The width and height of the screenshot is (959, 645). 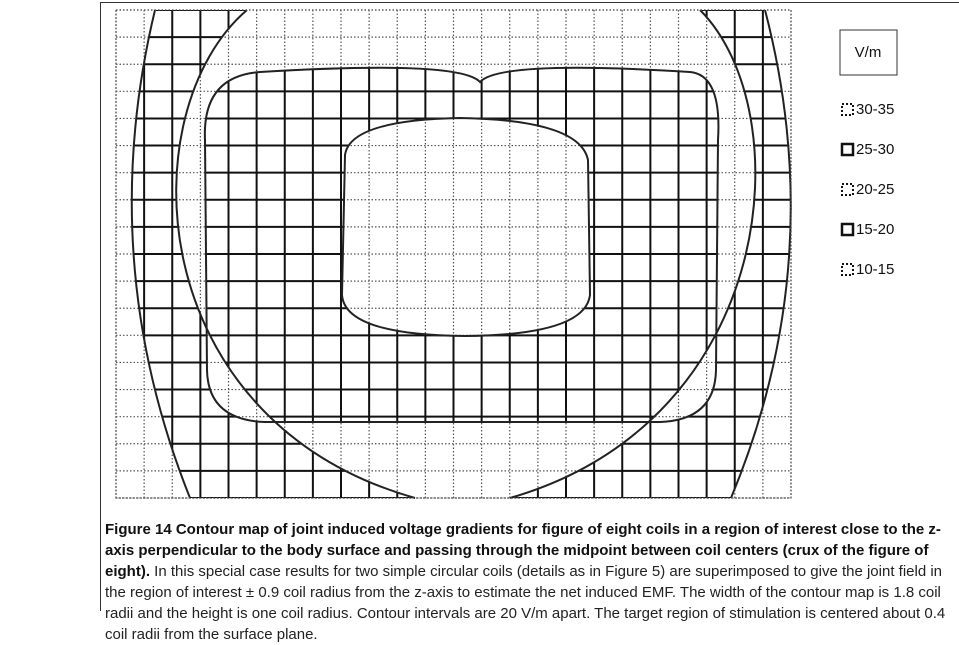 What do you see at coordinates (875, 149) in the screenshot?
I see `legend-label: 25-30` at bounding box center [875, 149].